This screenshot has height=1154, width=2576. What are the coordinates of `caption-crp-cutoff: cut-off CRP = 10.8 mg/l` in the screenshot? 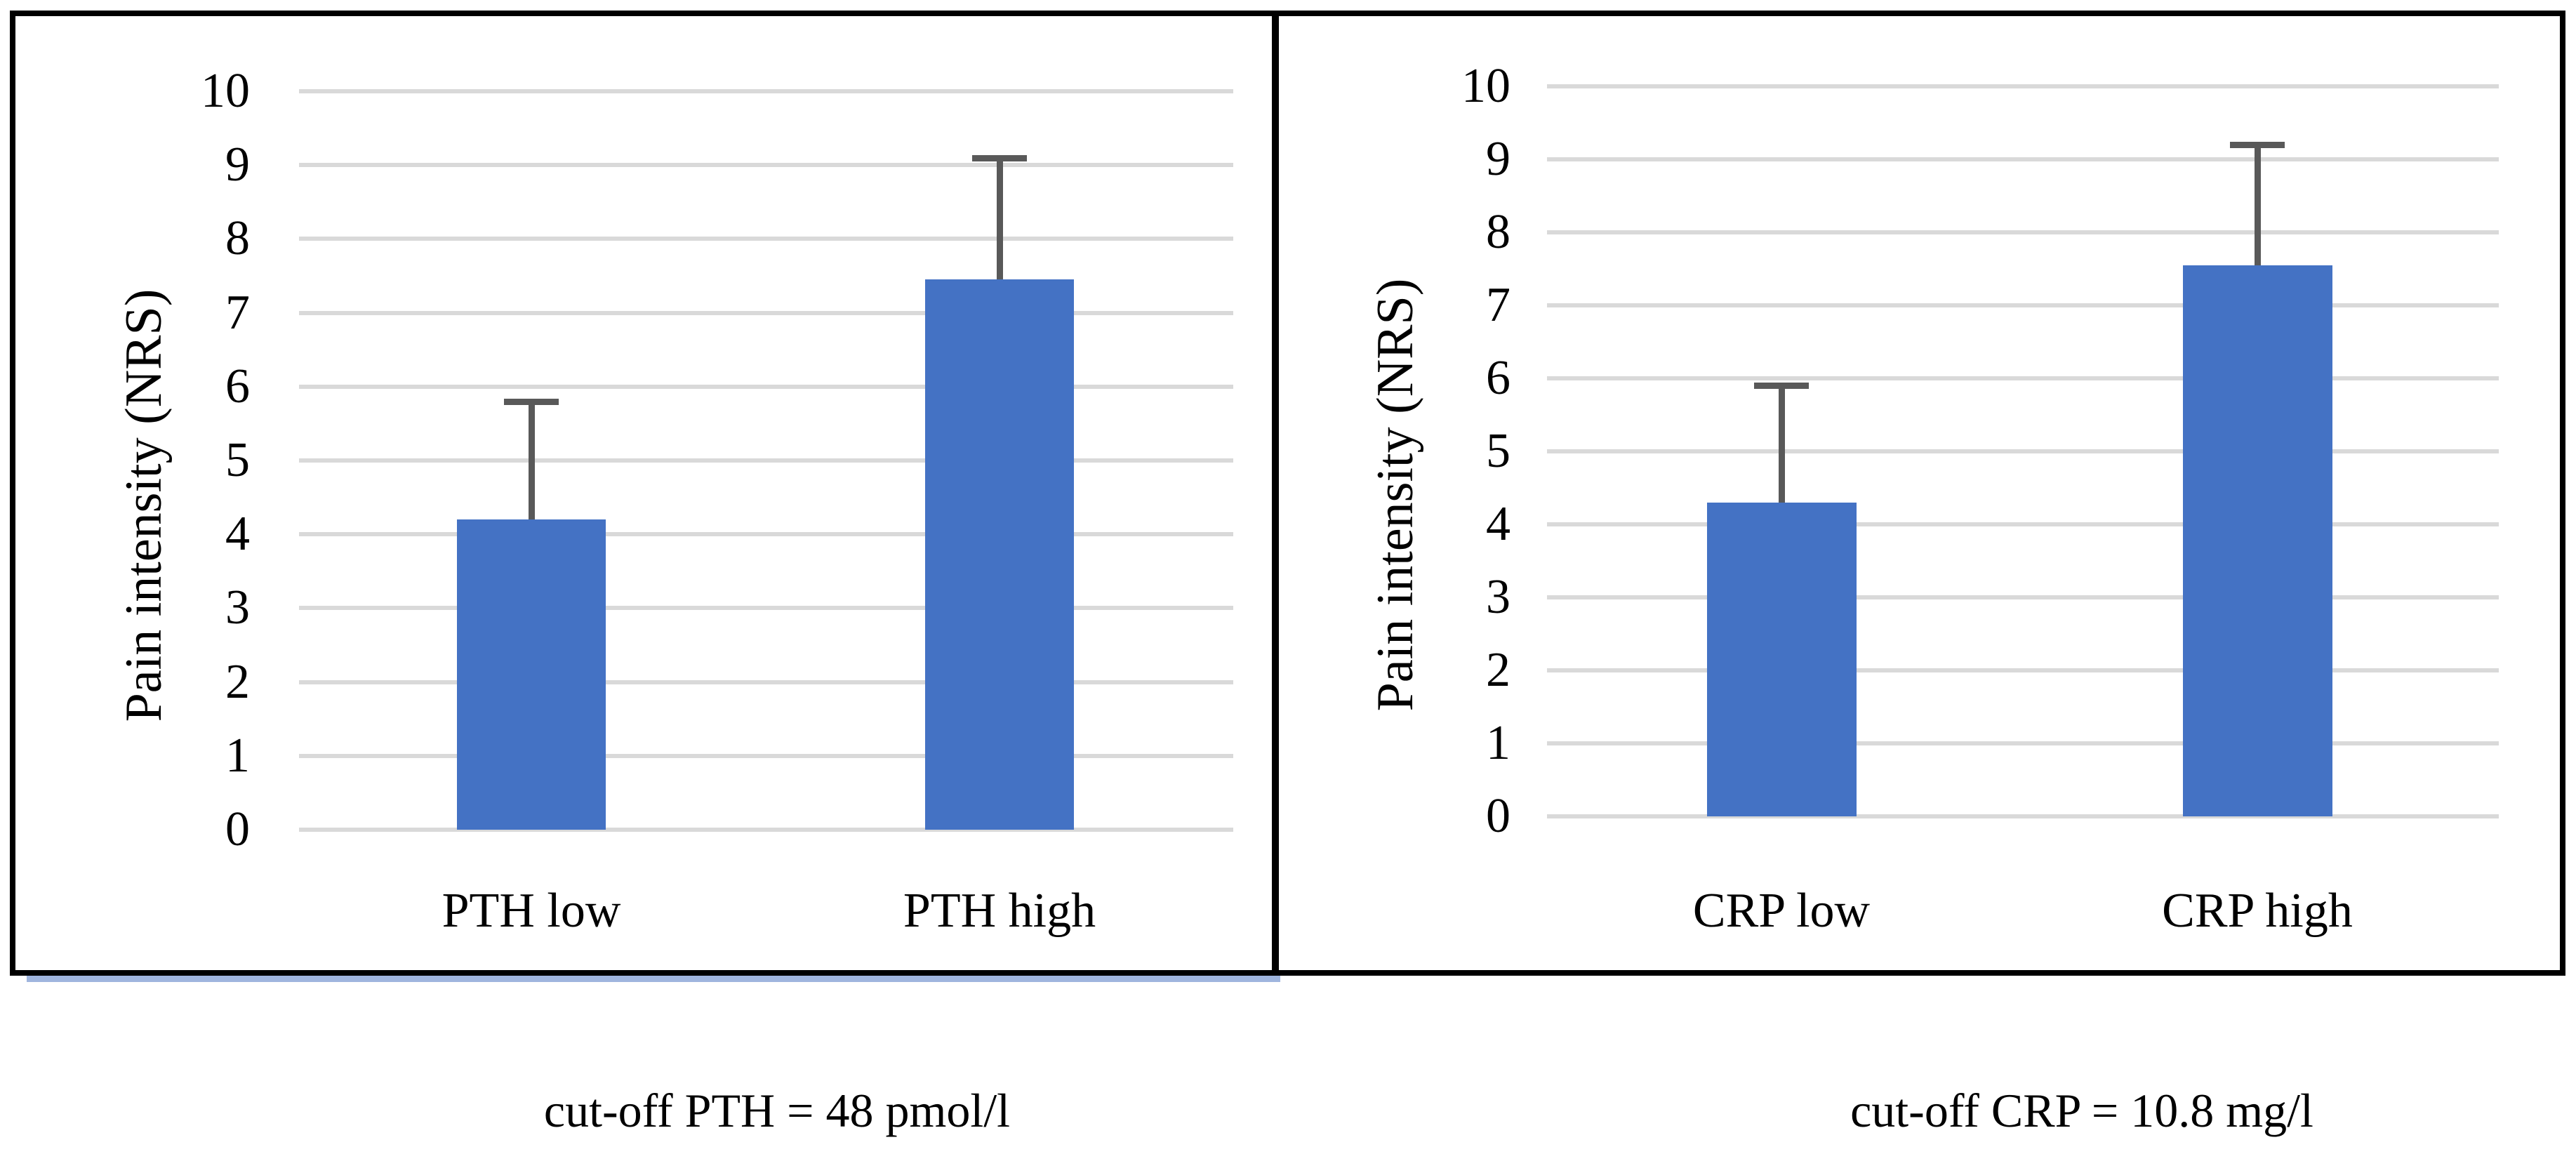 It's located at (2081, 1110).